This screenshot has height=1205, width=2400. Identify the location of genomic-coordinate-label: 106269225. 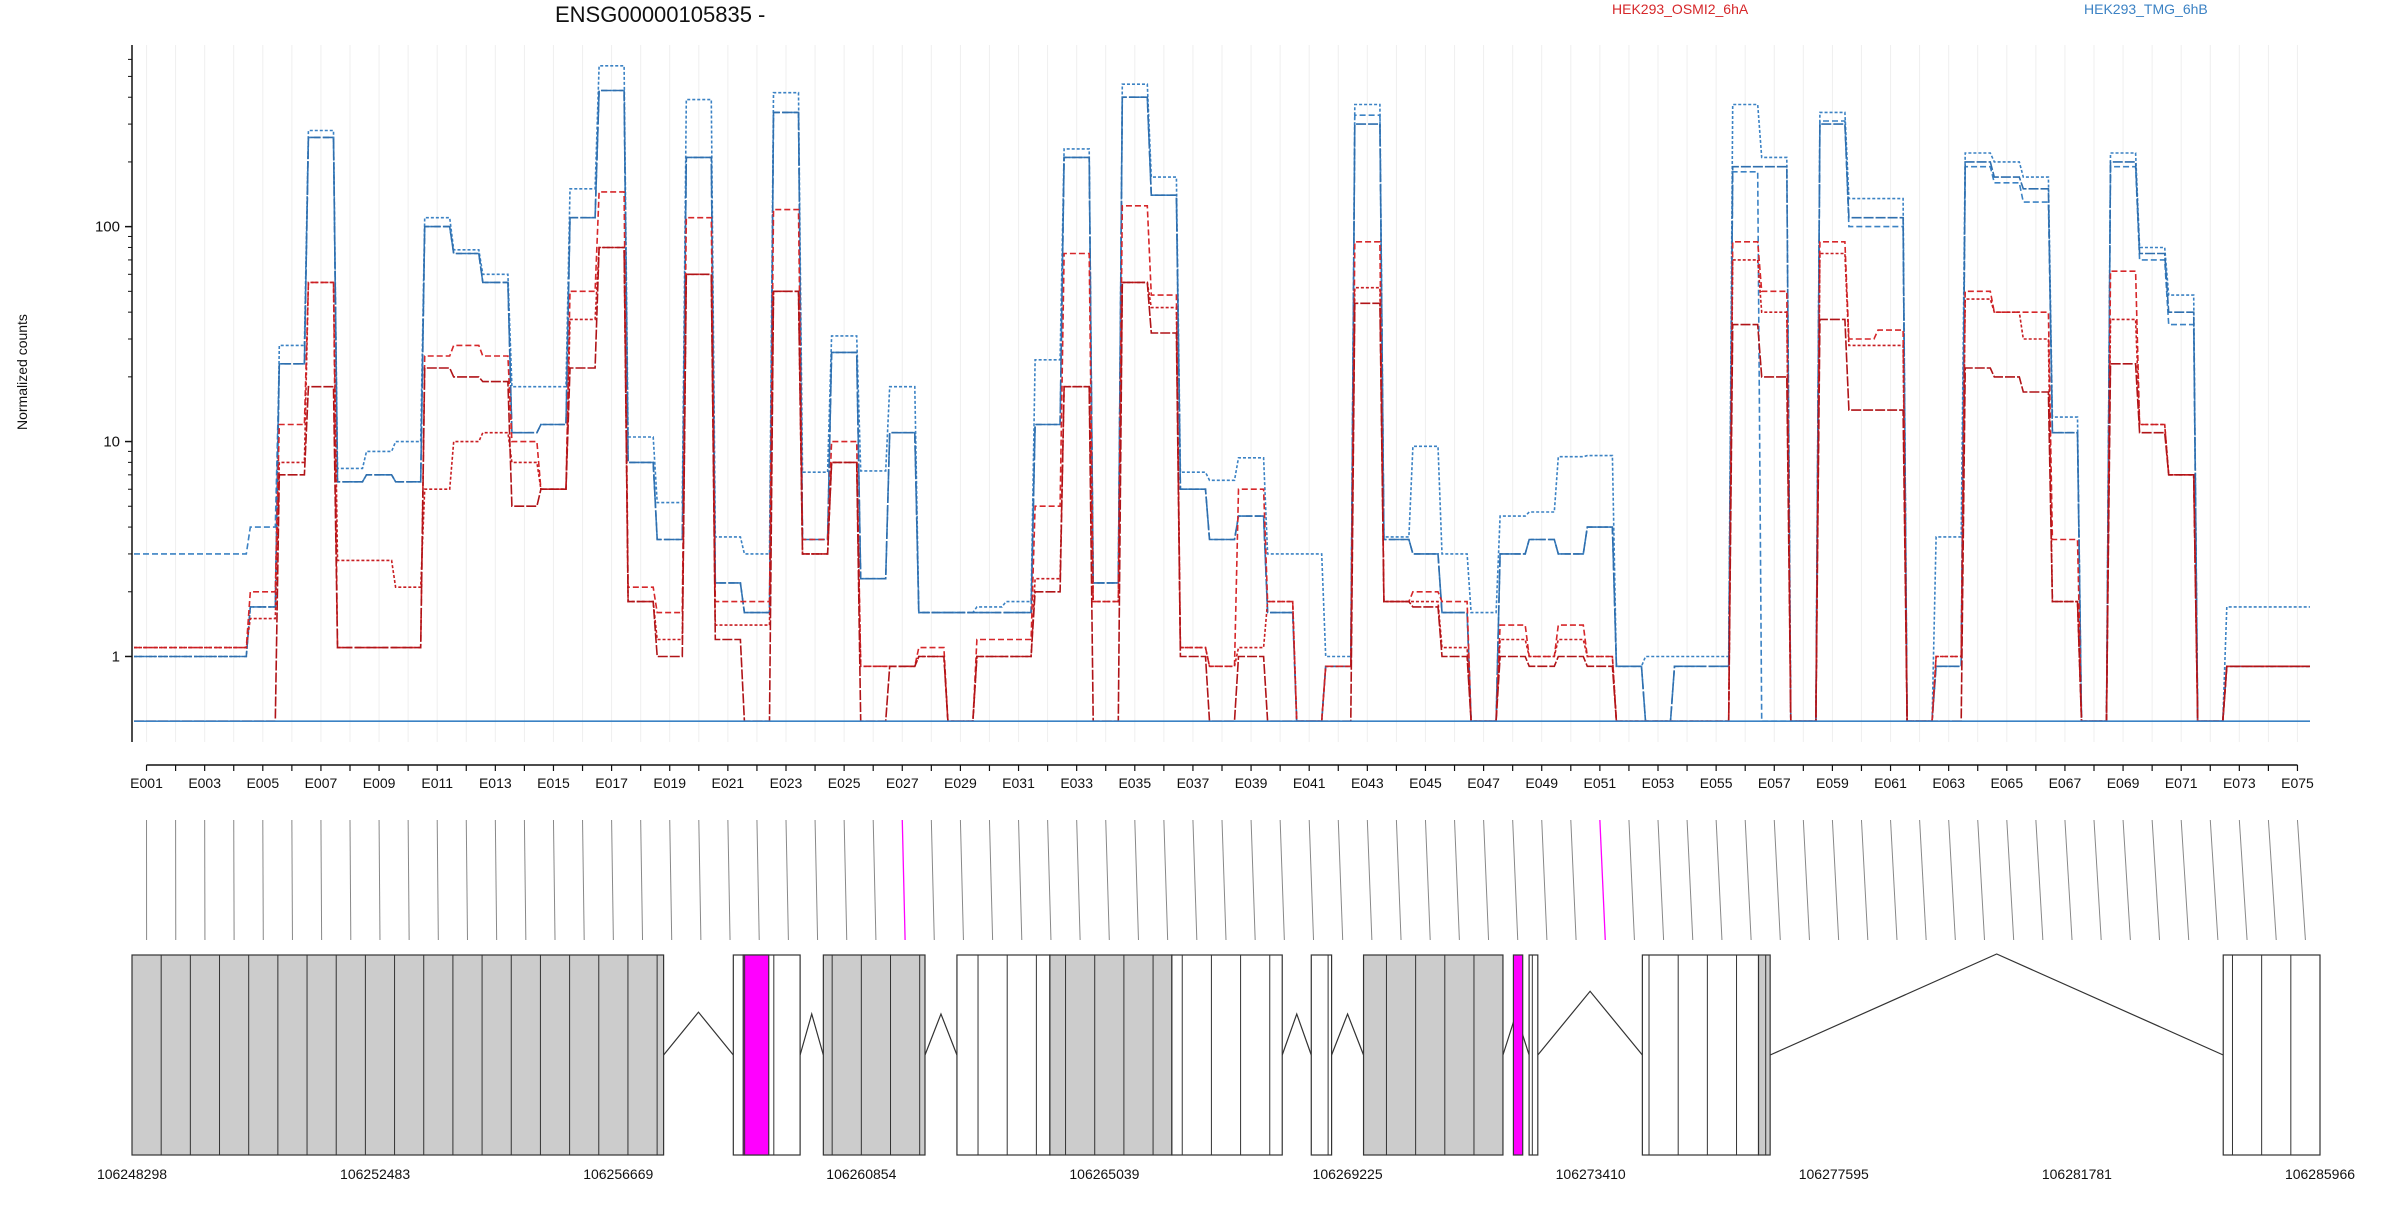
(1348, 1174).